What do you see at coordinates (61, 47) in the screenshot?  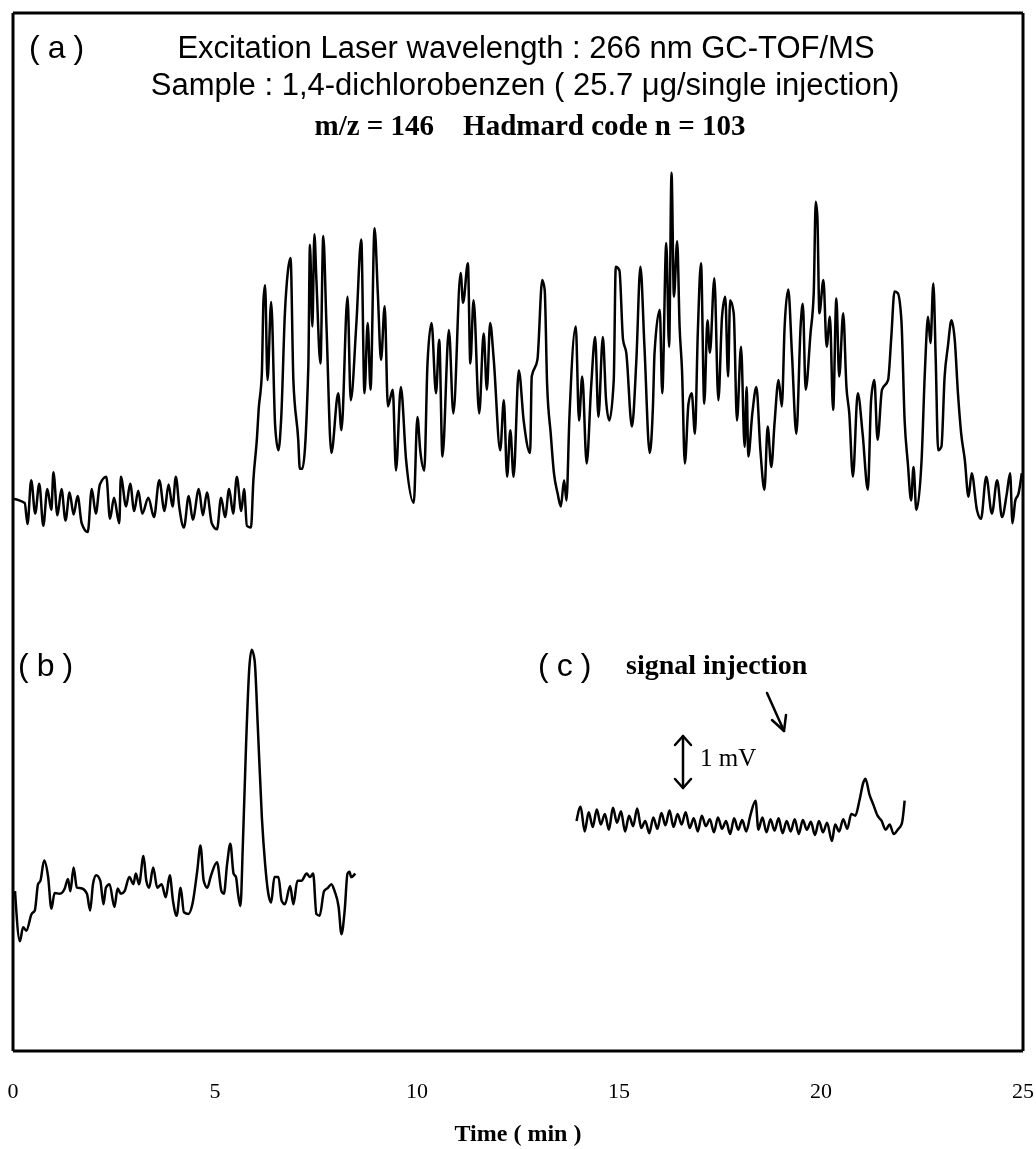 I see `text: (a)` at bounding box center [61, 47].